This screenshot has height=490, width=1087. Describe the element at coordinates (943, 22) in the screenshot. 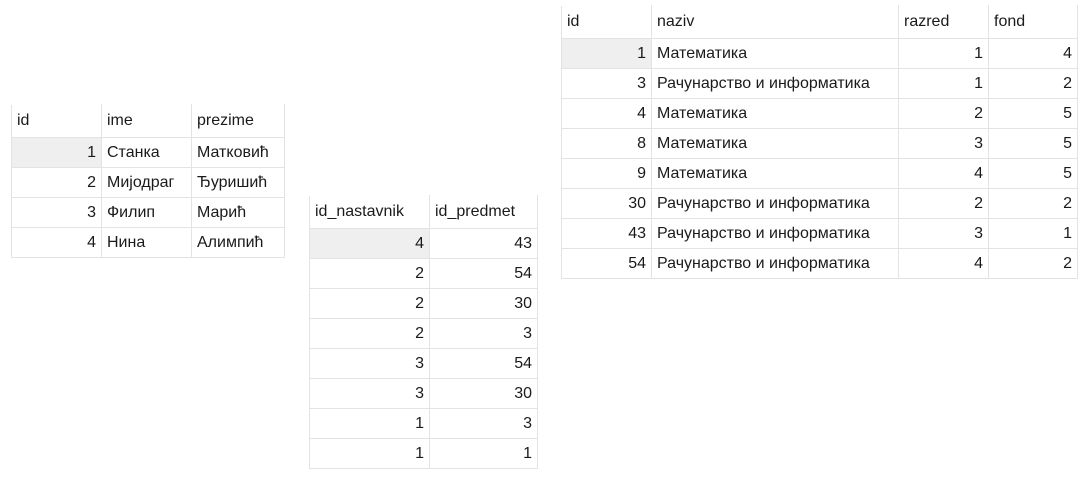

I see `column-header-razred: razred` at that location.